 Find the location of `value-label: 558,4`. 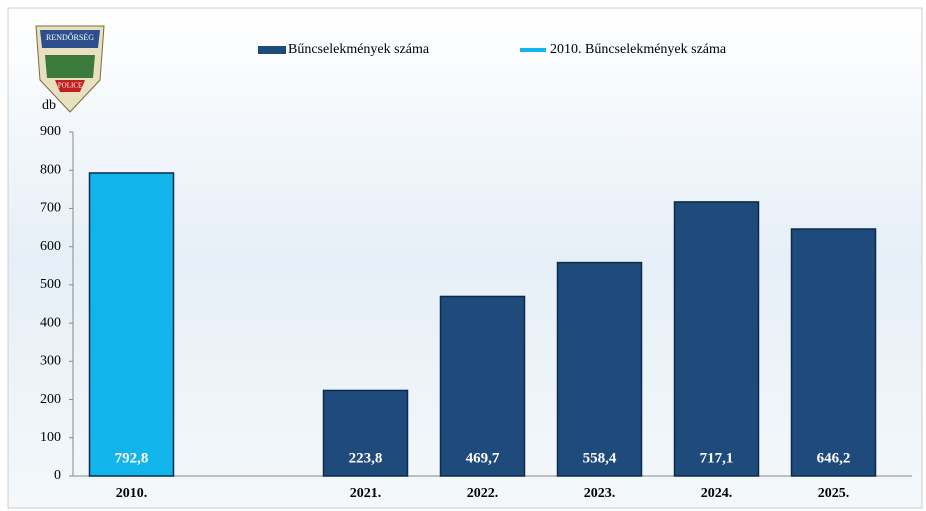

value-label: 558,4 is located at coordinates (600, 458).